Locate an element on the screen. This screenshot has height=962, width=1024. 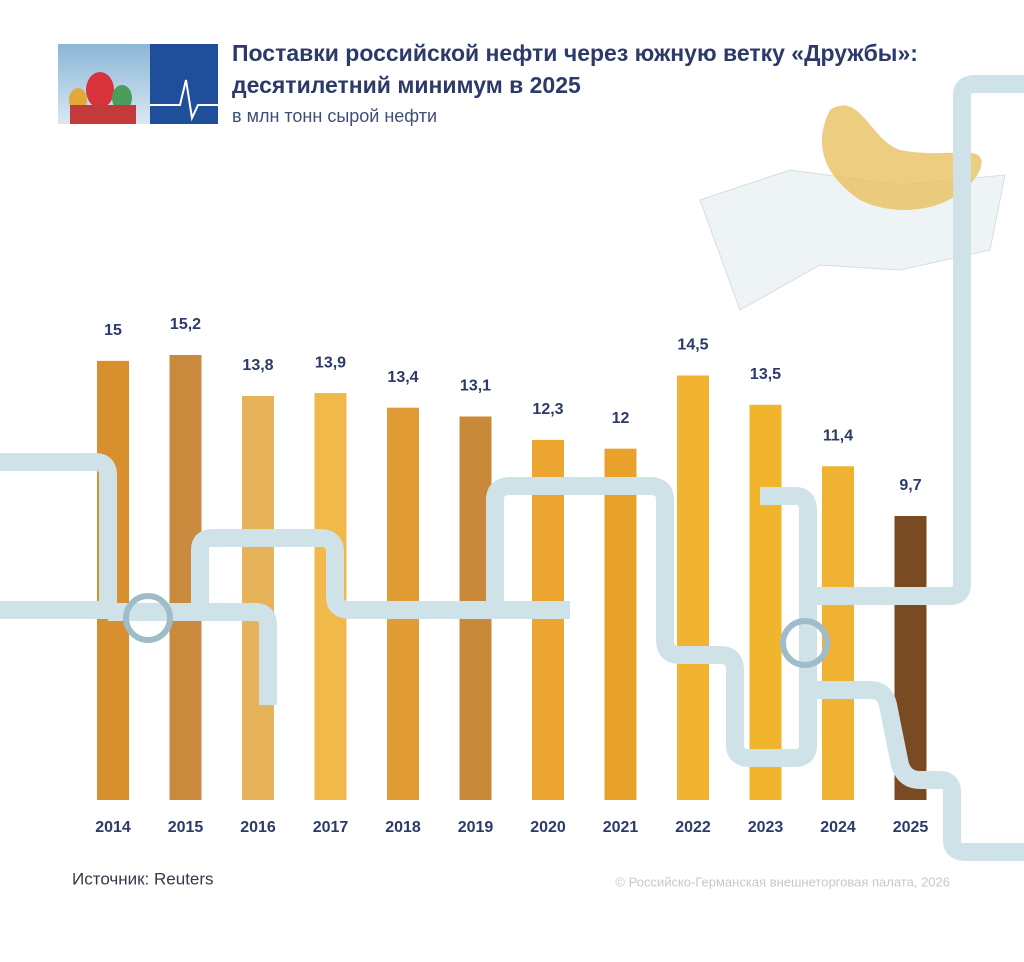
map-illustration is located at coordinates (852, 208).